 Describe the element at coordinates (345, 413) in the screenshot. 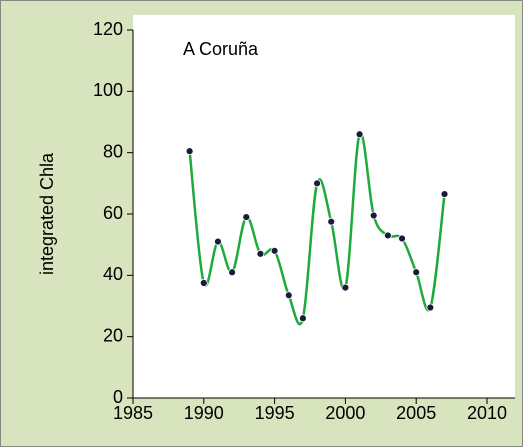

I see `x-tick-label: 2000` at that location.